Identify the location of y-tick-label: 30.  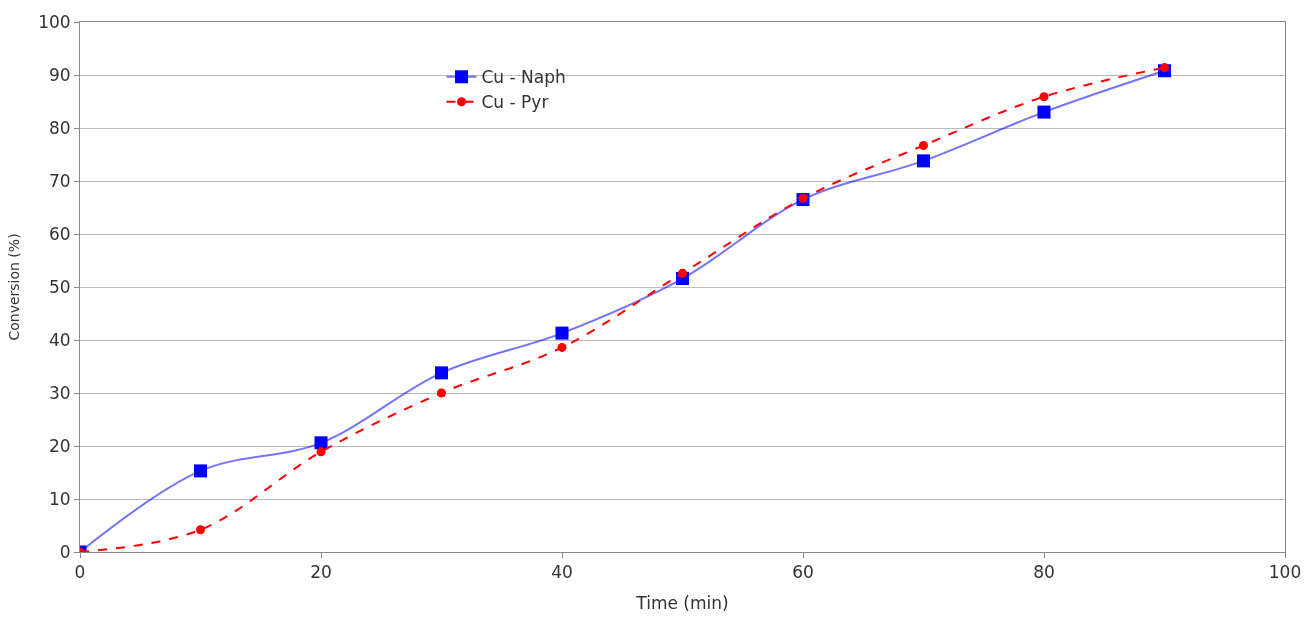
(59, 392).